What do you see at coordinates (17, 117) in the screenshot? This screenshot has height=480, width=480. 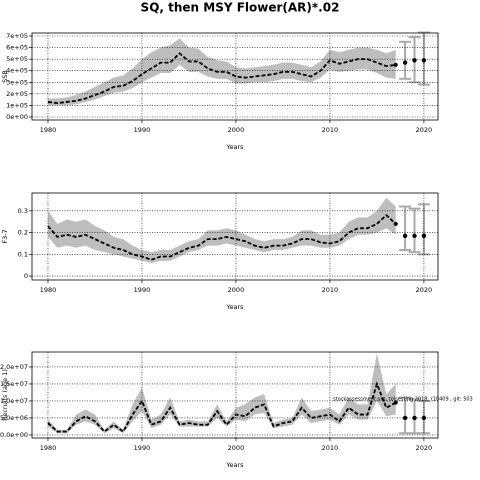 I see `y-tick-label: 0e+00` at bounding box center [17, 117].